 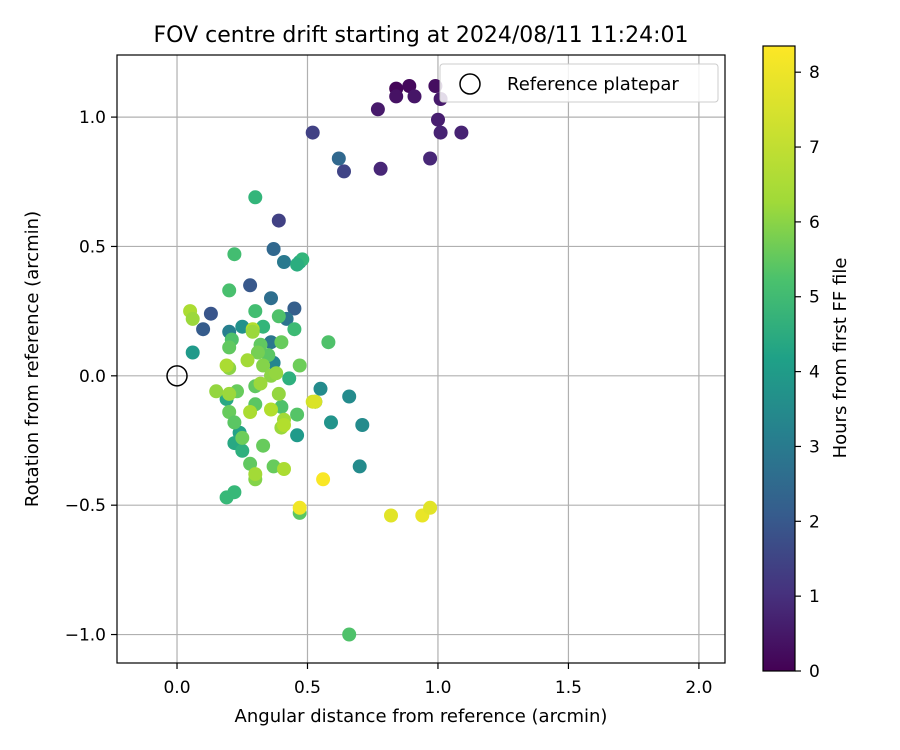 What do you see at coordinates (814, 223) in the screenshot?
I see `colorbar-tick-label: 6` at bounding box center [814, 223].